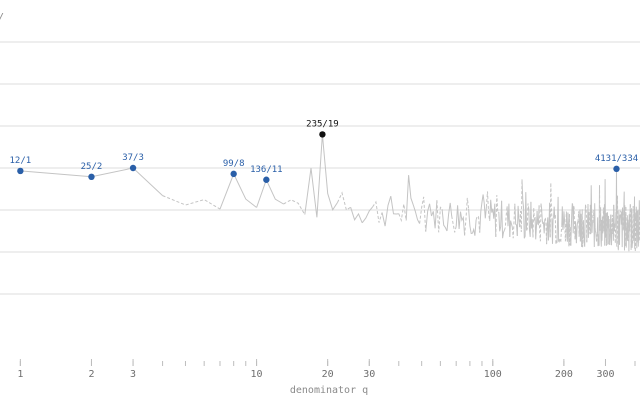 Image resolution: width=640 pixels, height=400 pixels. I want to click on point-label: 37/3, so click(133, 158).